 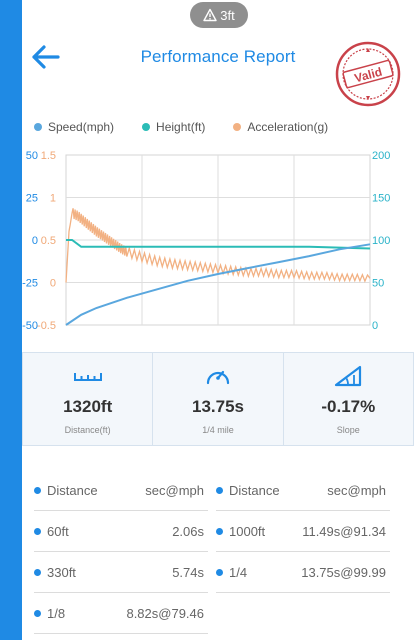 What do you see at coordinates (32, 199) in the screenshot?
I see `left-outer-tick-label: 25` at bounding box center [32, 199].